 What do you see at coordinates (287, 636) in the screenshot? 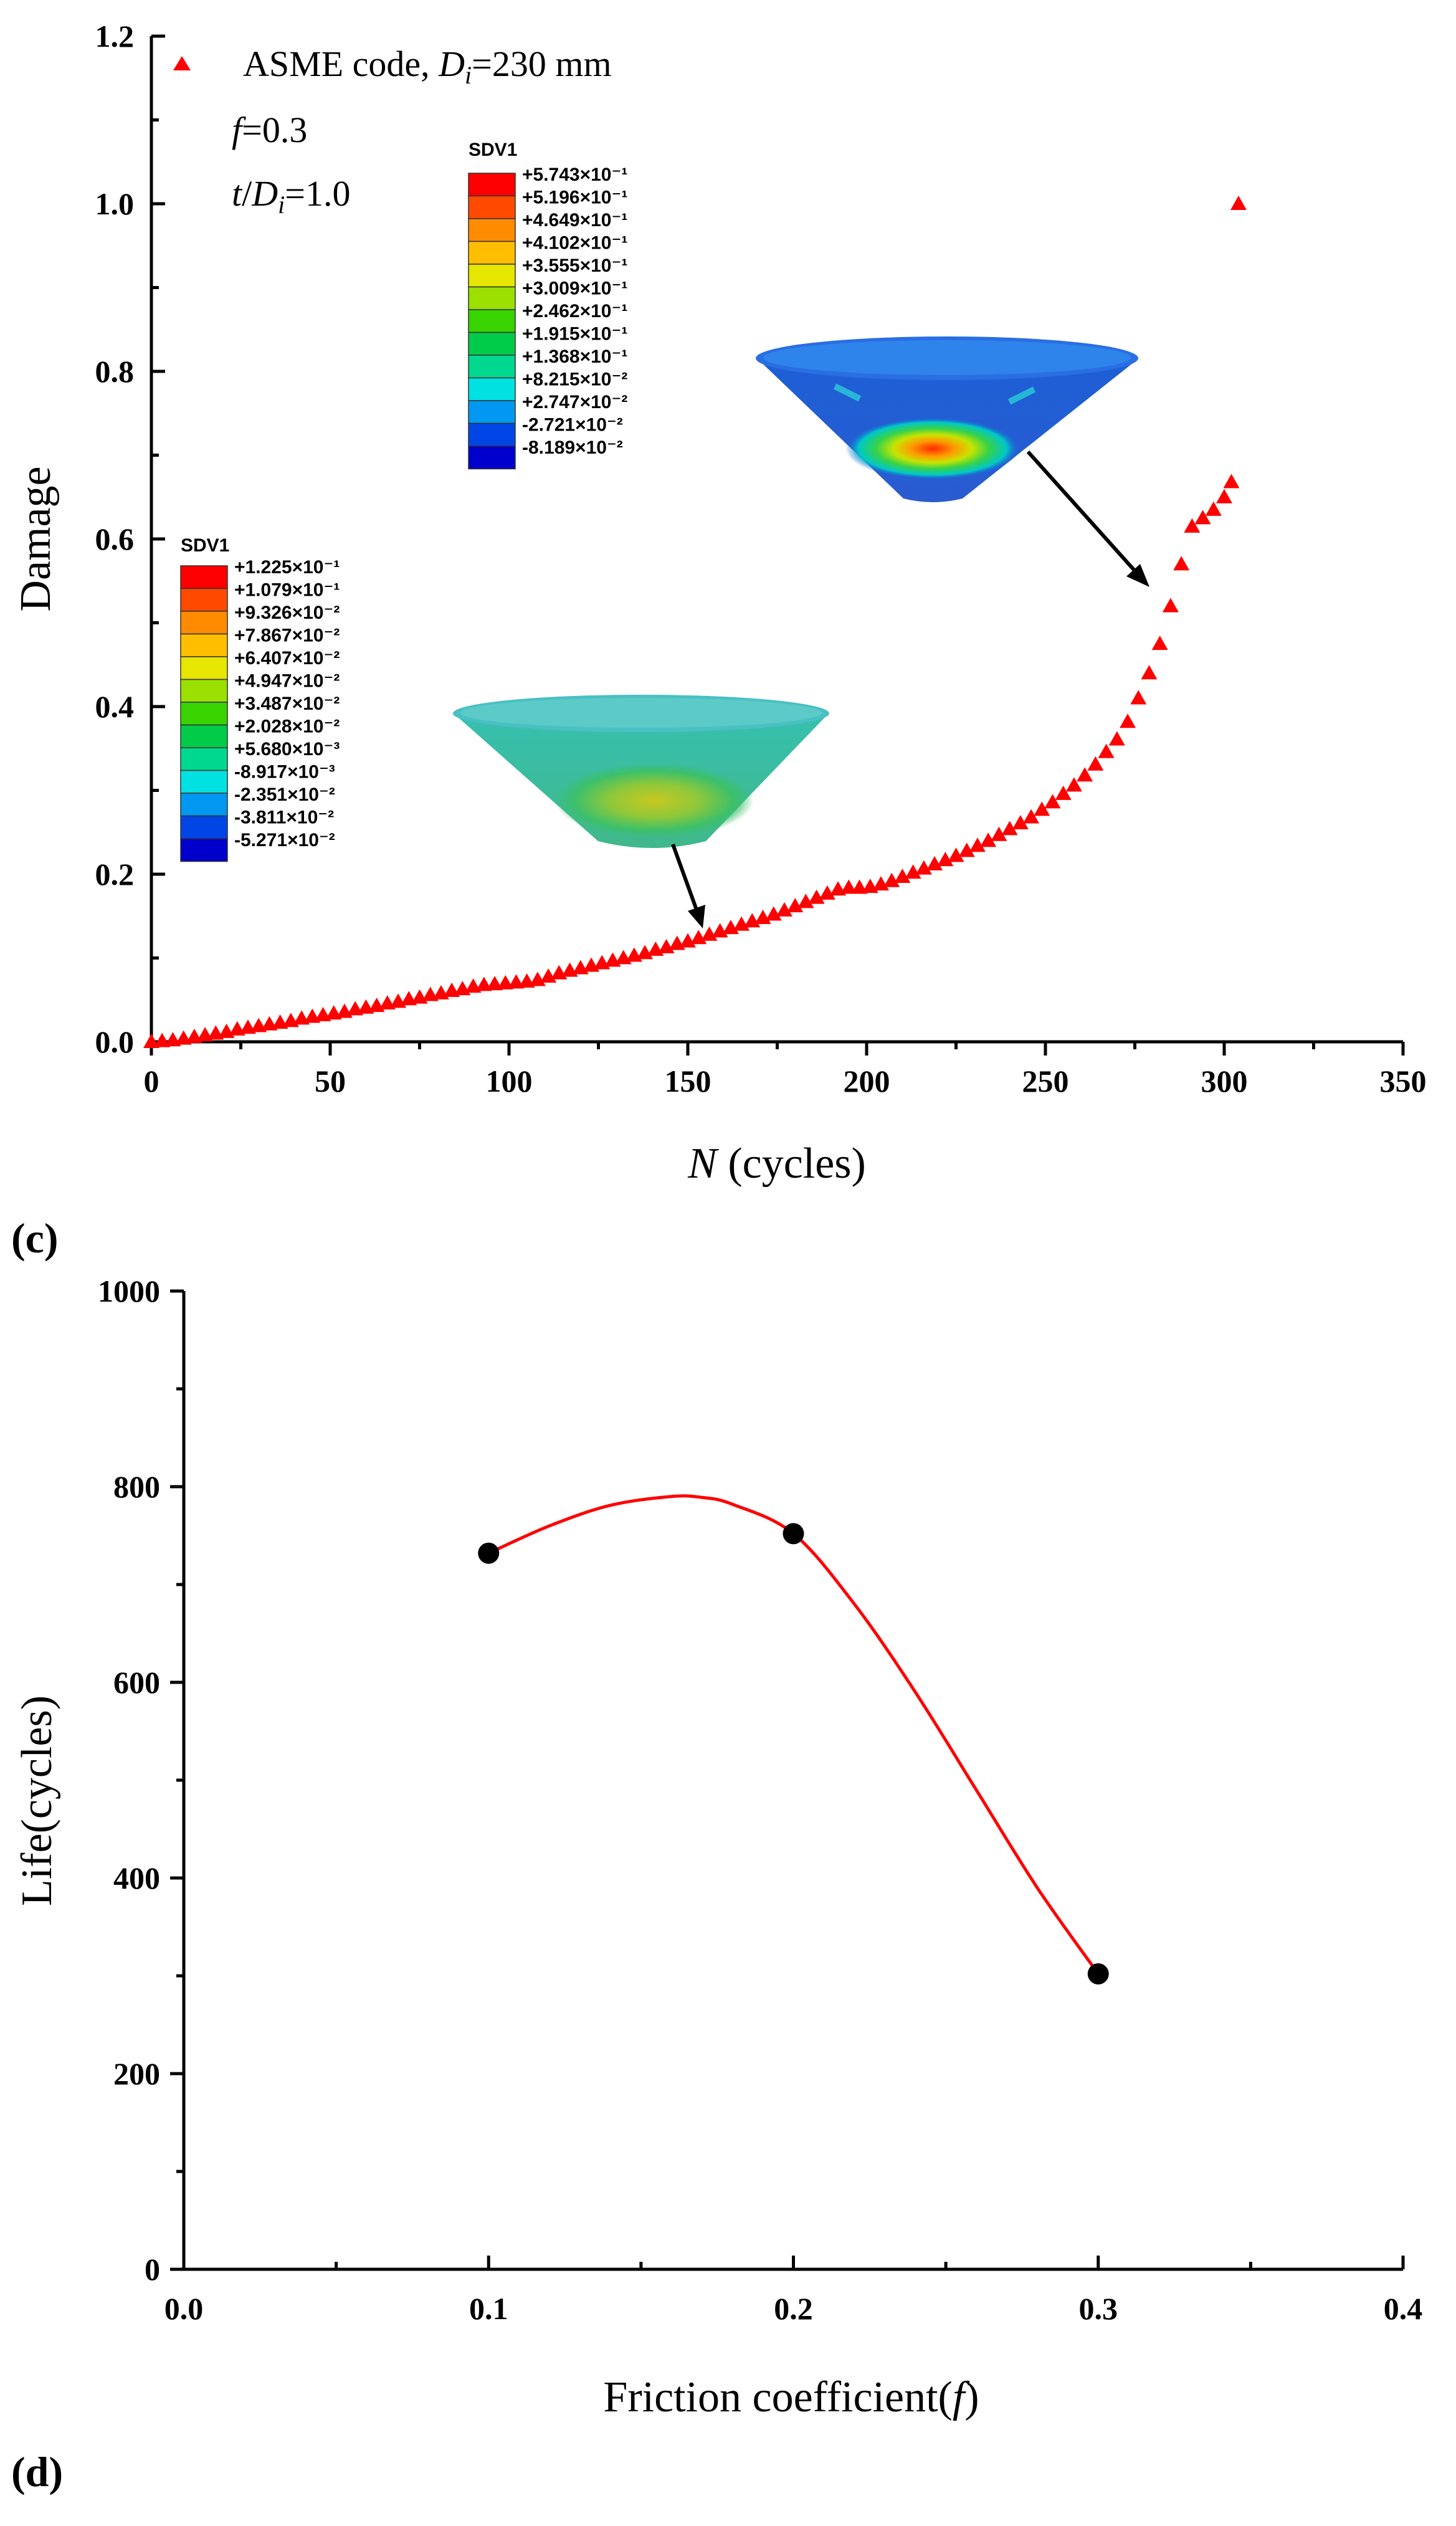
I see `colorbar-label: +7.867×10⁻²` at bounding box center [287, 636].